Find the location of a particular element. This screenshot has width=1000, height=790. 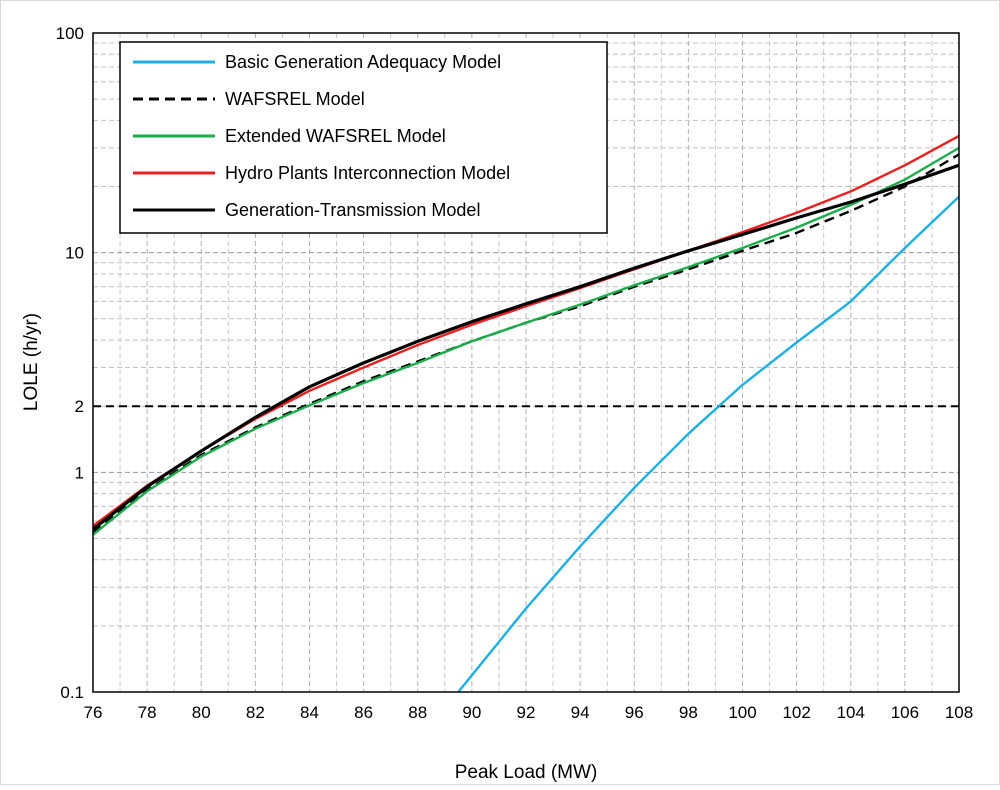

x-tick-label: 106 is located at coordinates (905, 712).